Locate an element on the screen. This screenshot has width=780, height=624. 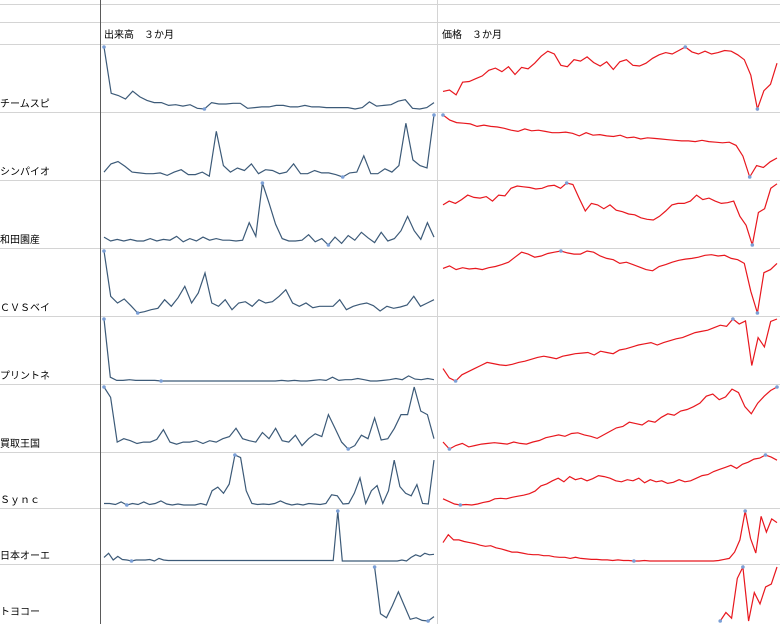
price-header: 価格 ３か月 is located at coordinates (472, 35).